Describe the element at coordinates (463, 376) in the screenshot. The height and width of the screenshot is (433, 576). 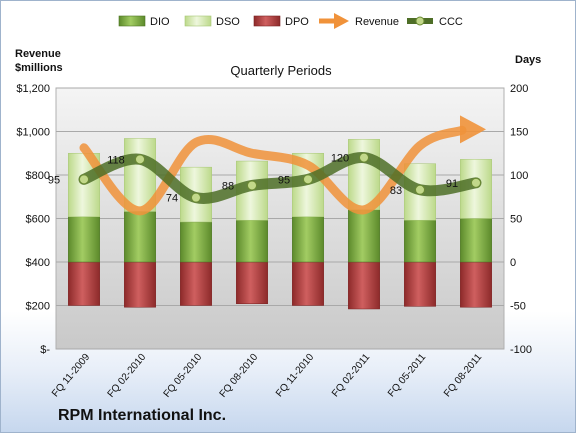
I see `x-tick-label: FQ 08-2011` at that location.